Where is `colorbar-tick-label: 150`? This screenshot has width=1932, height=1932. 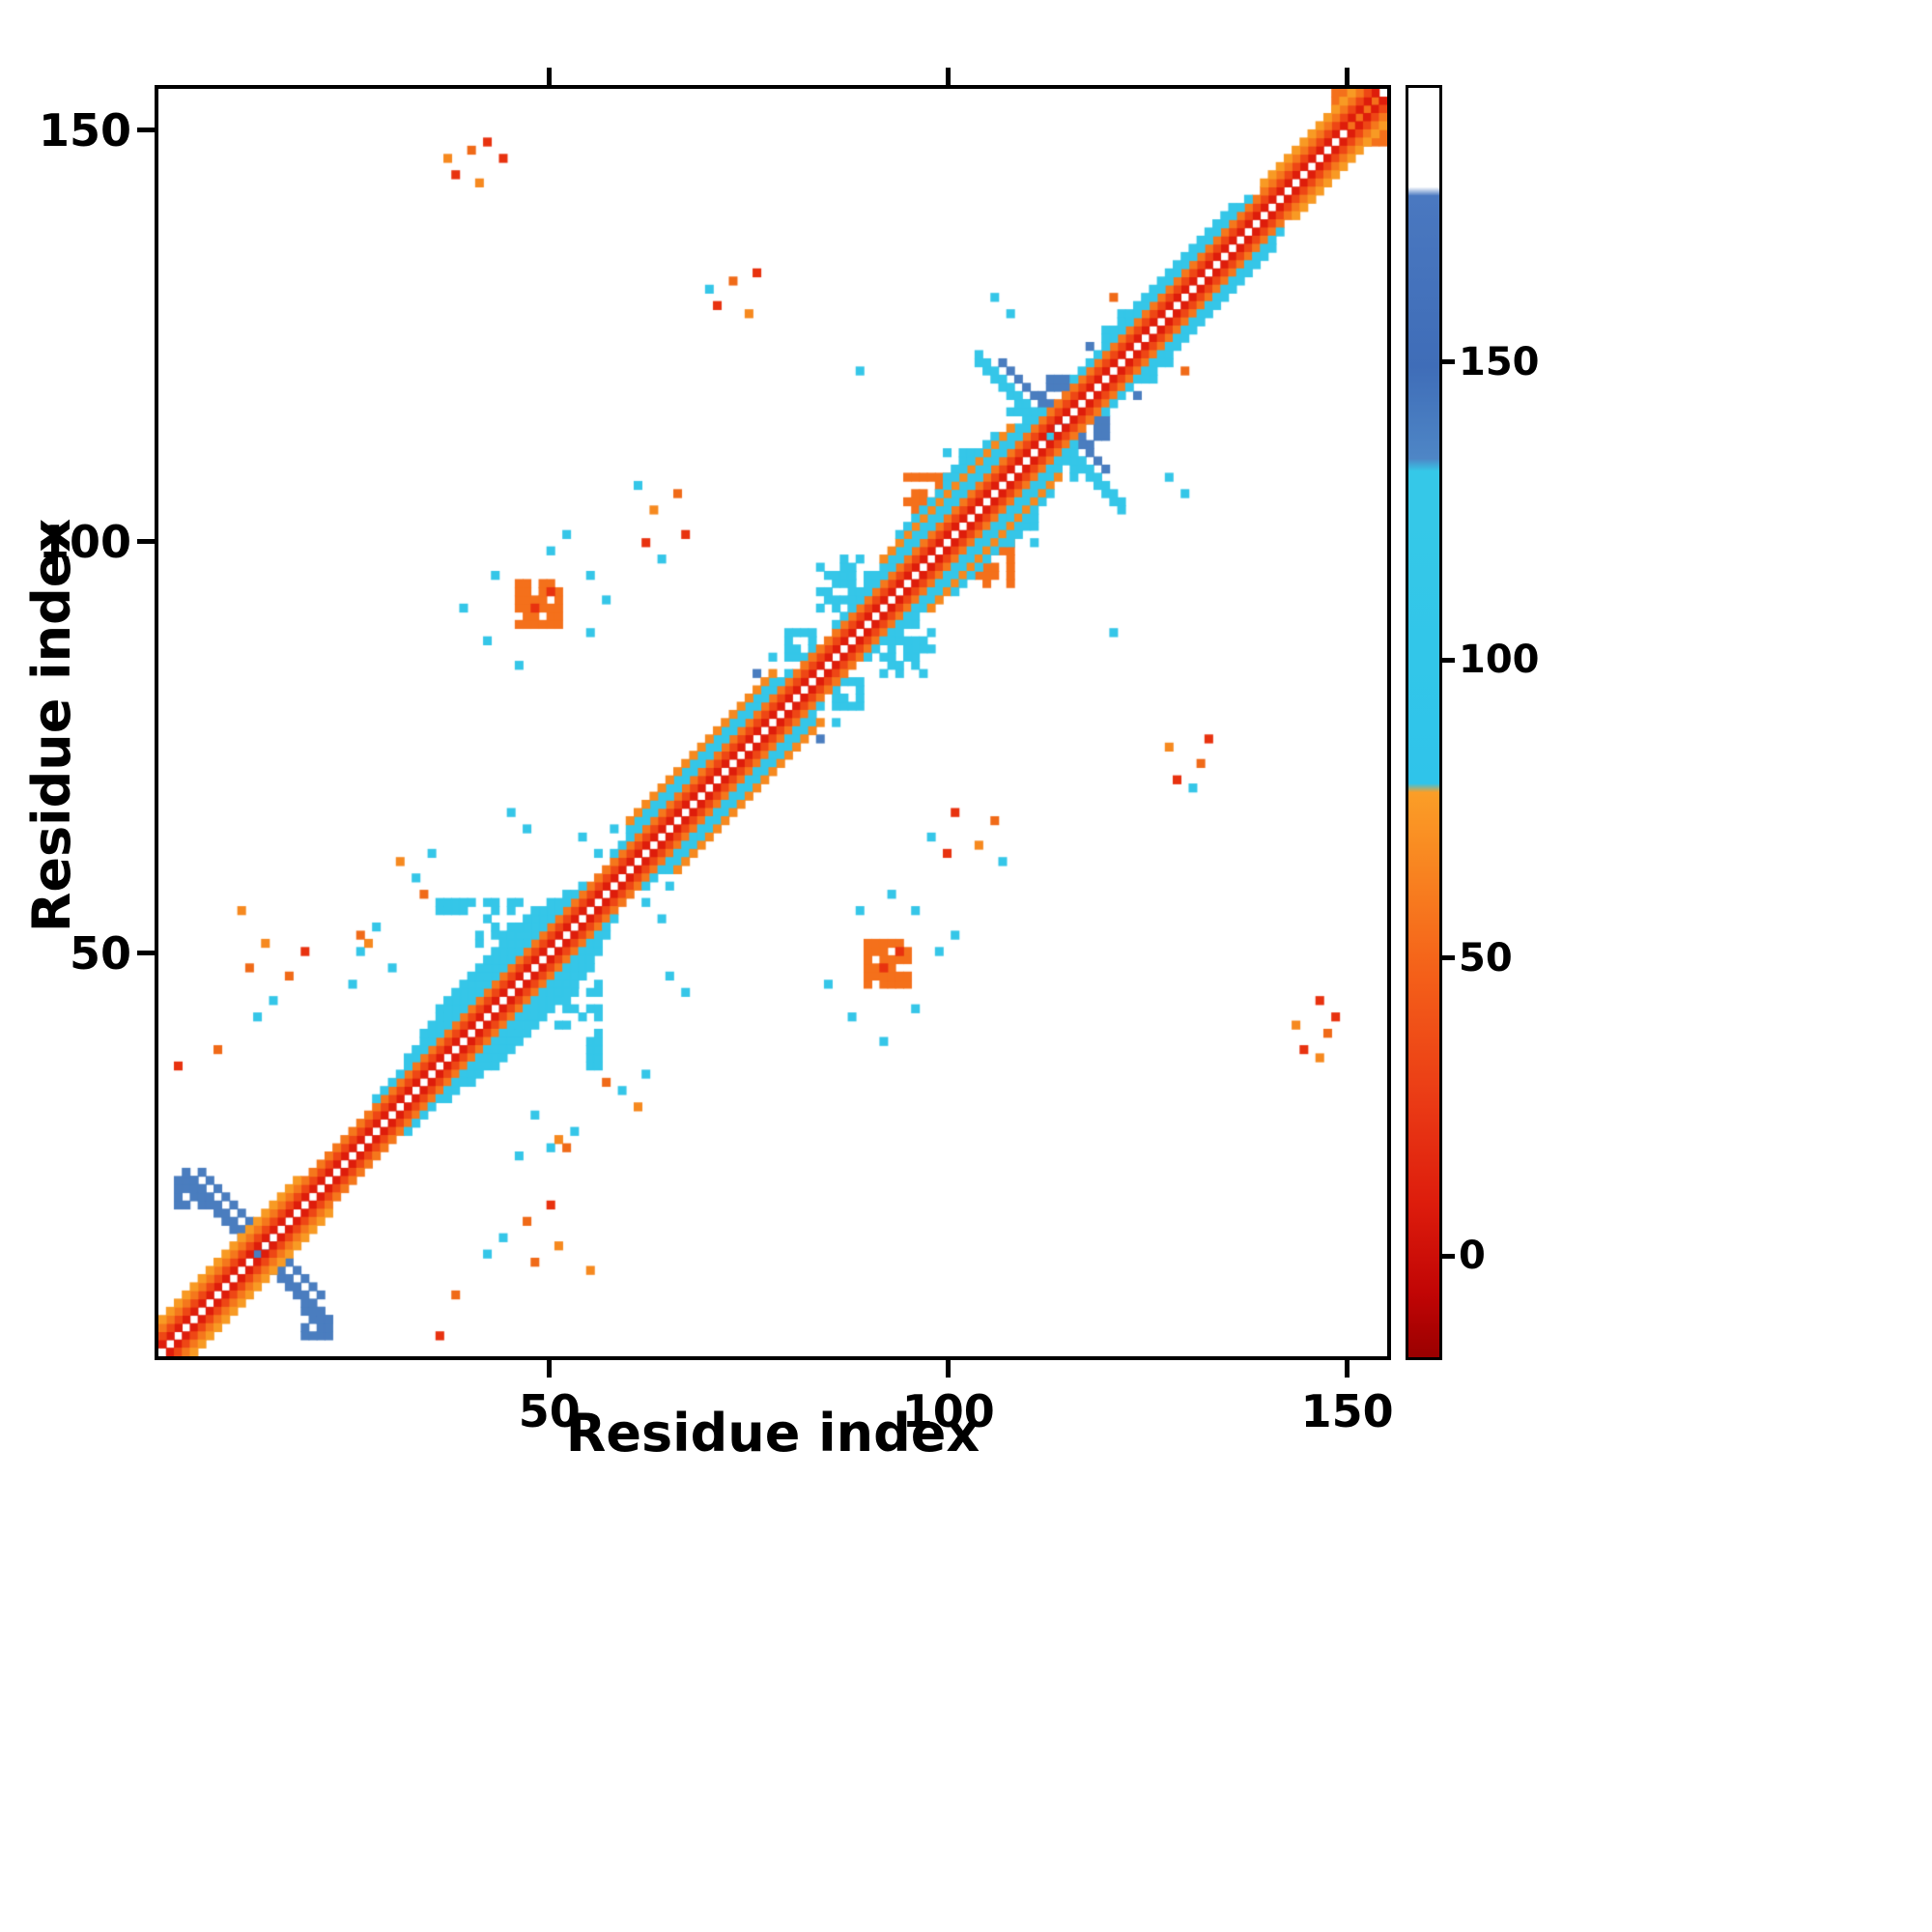
colorbar-tick-label: 150 is located at coordinates (1499, 361).